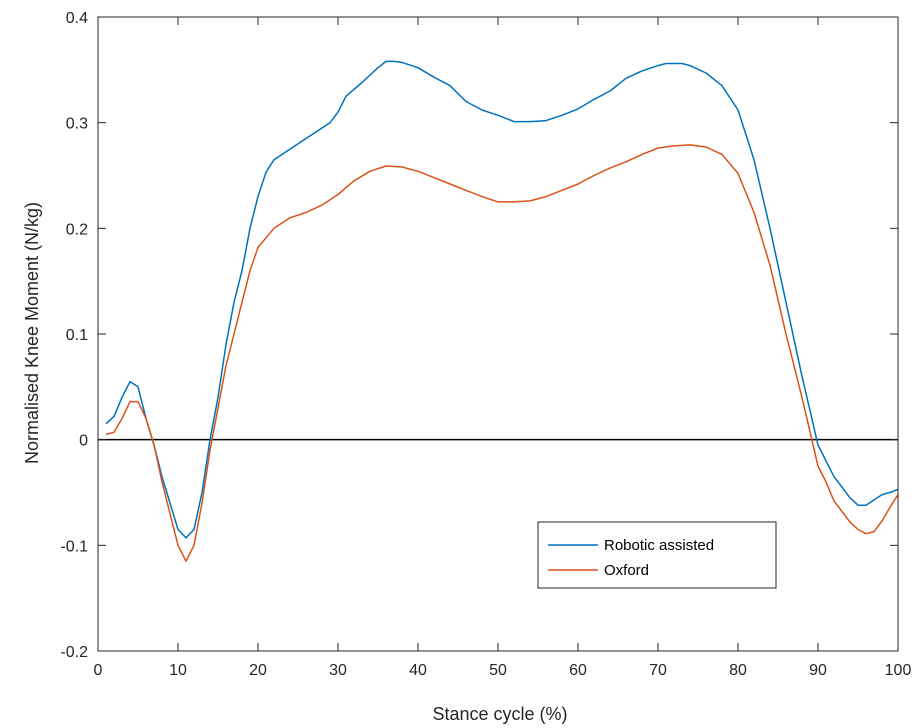 This screenshot has height=728, width=919. What do you see at coordinates (83, 441) in the screenshot?
I see `y-tick-label: 0` at bounding box center [83, 441].